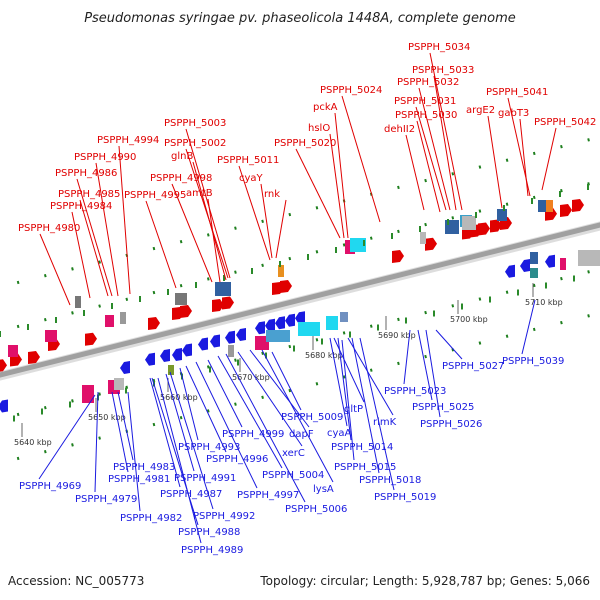 Image resolution: width=600 pixels, height=600 pixels. Describe the element at coordinates (517, 92) in the screenshot. I see `top-gene-label: PSPPH_5041` at that location.